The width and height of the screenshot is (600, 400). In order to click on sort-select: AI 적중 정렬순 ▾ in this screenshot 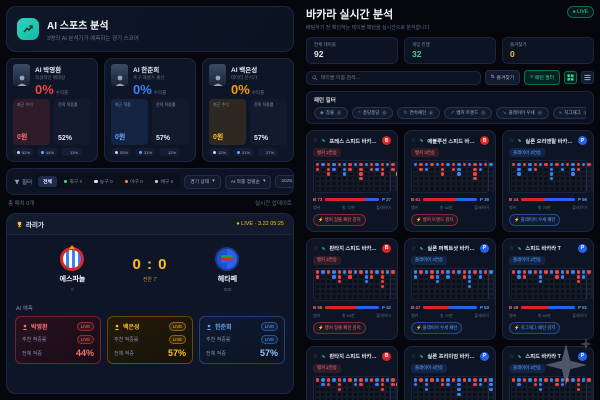, I will do `click(248, 181)`.